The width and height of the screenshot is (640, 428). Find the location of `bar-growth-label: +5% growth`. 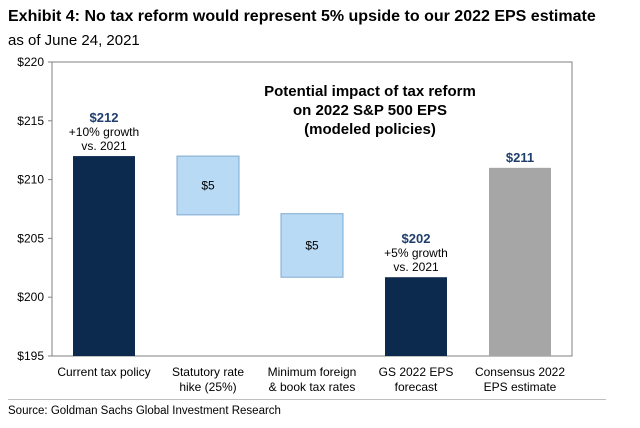

bar-growth-label: +5% growth is located at coordinates (416, 253).